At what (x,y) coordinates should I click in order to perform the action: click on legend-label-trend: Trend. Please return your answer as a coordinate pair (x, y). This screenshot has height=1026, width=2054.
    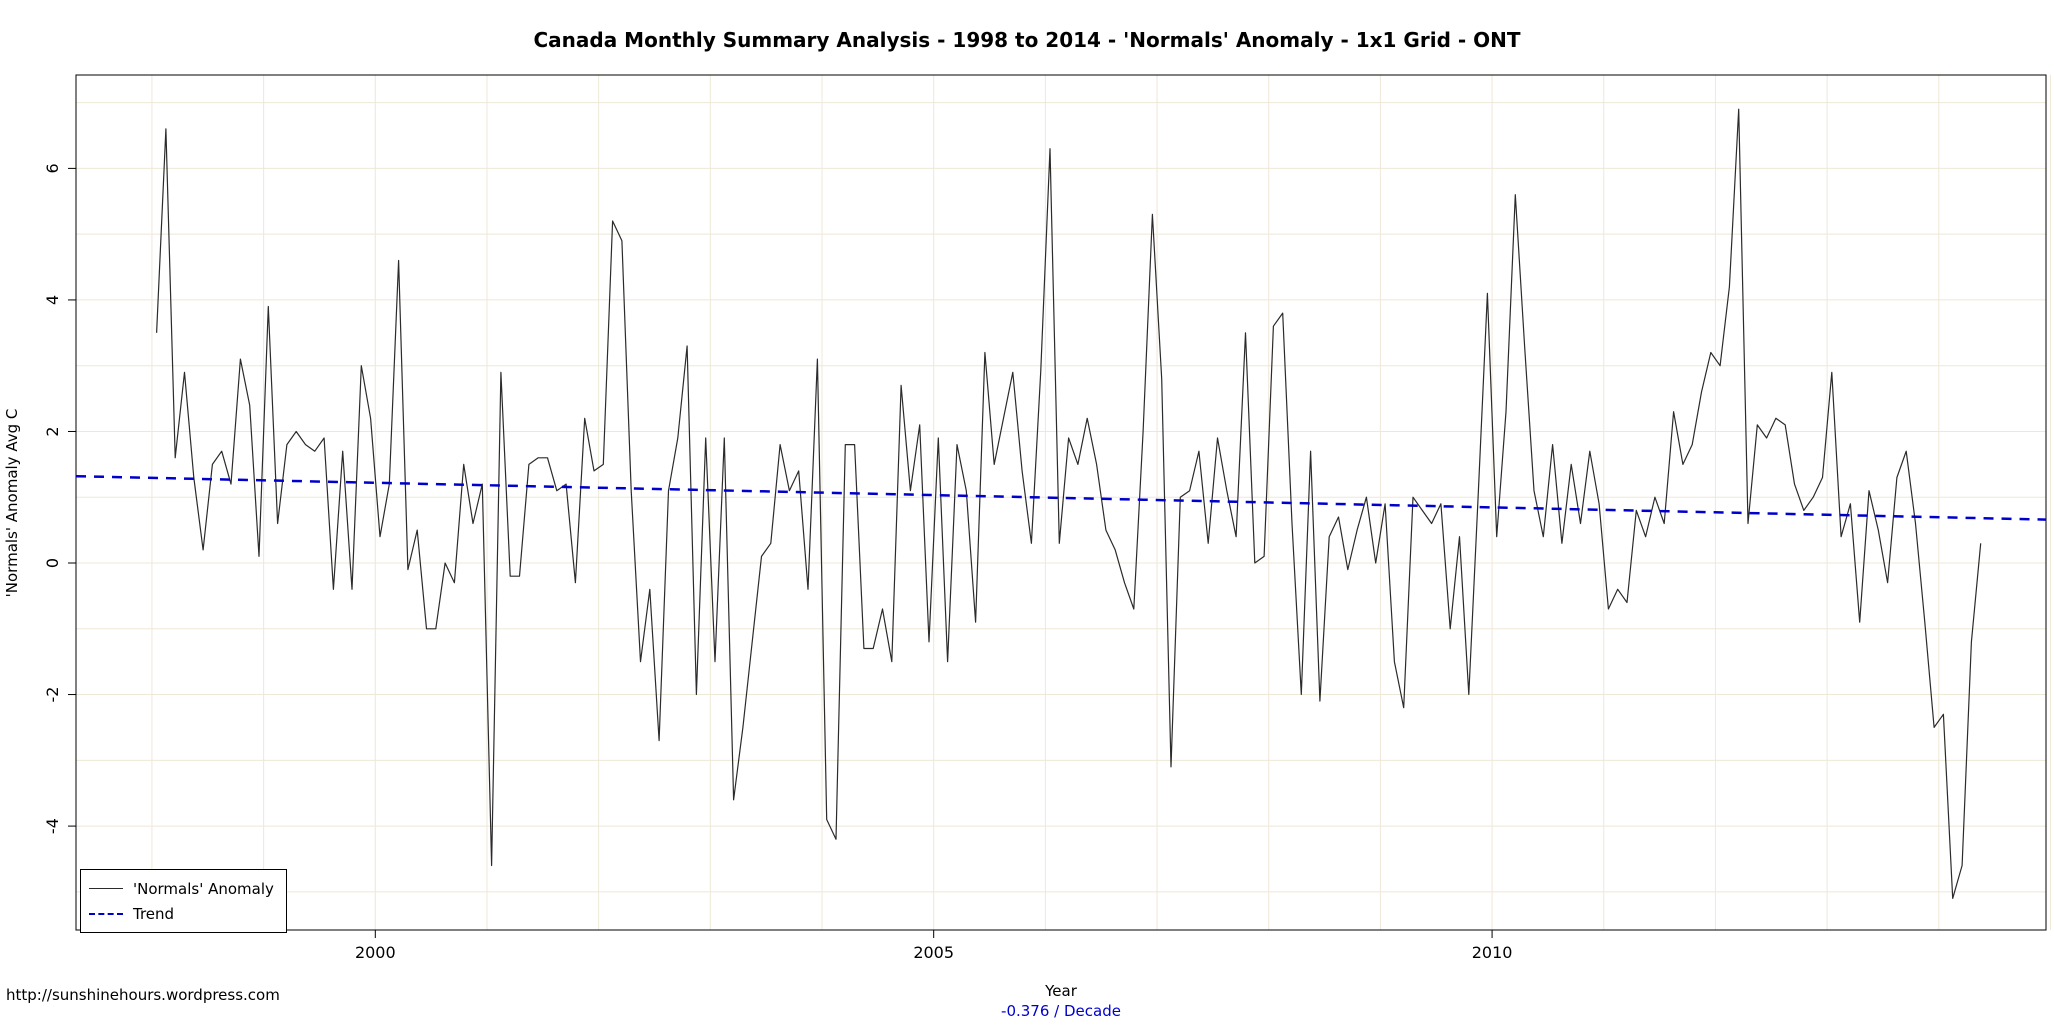
    Looking at the image, I should click on (154, 913).